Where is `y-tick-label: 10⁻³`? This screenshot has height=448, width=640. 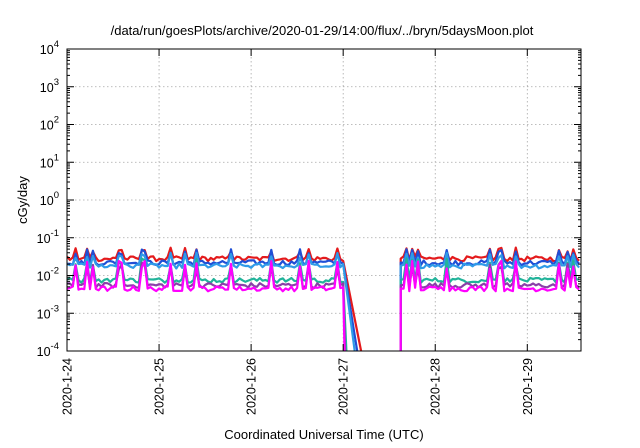
y-tick-label: 10⁻³ is located at coordinates (48, 312).